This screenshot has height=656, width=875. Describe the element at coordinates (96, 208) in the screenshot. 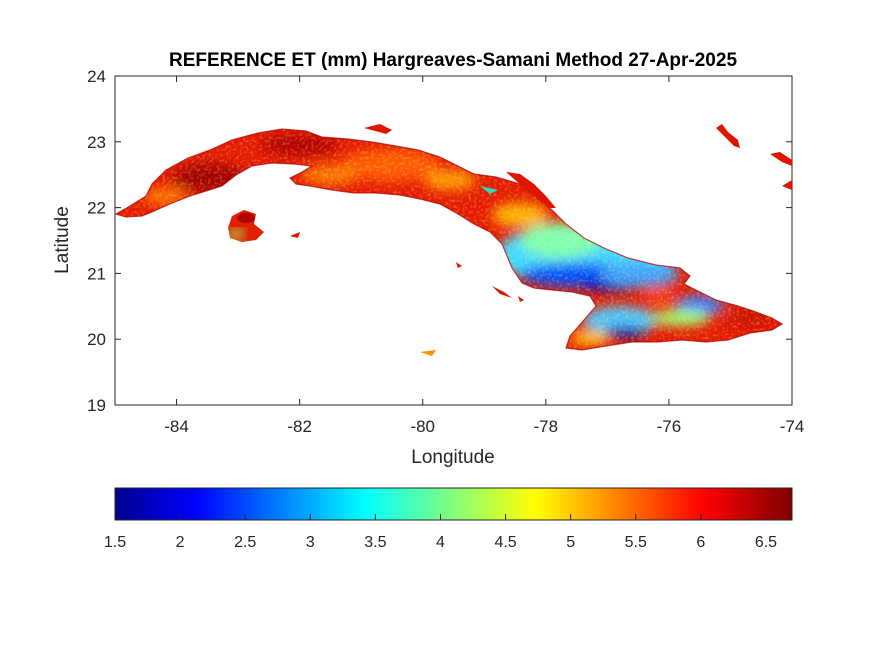

I see `y-tick-label: 22` at that location.